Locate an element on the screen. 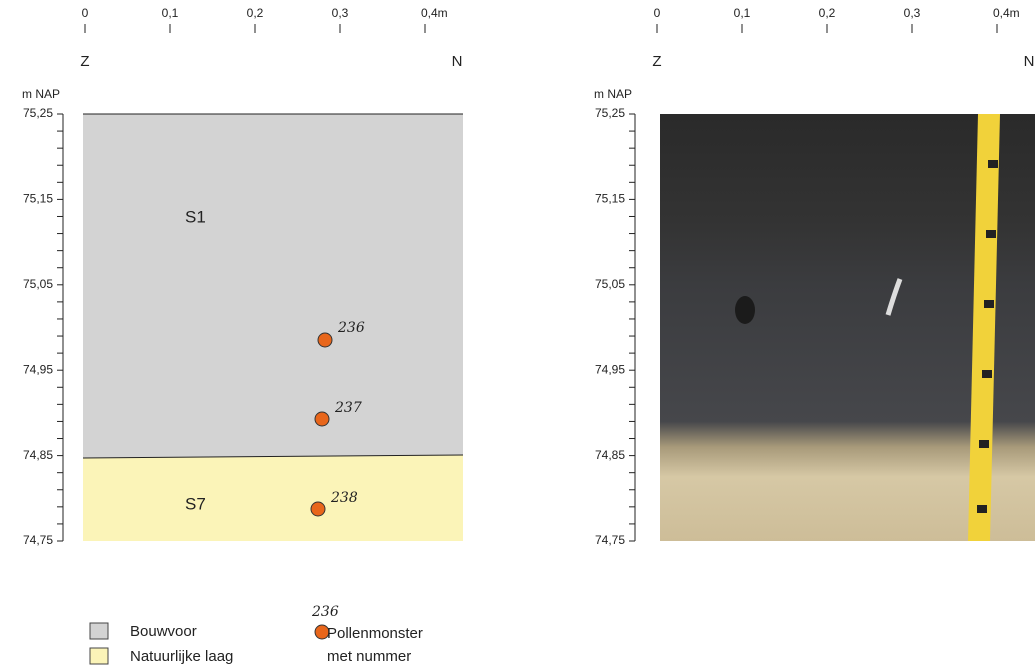  legend-label: Pollenmonster is located at coordinates (375, 633).